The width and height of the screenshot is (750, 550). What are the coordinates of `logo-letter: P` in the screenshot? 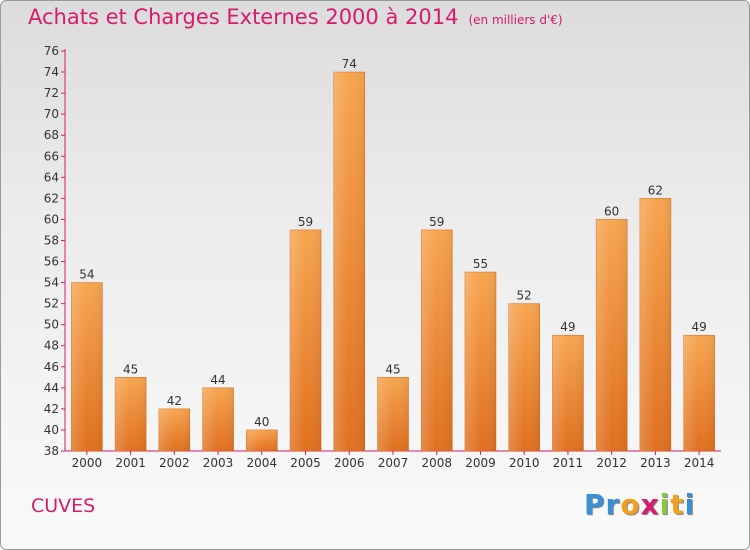 It's located at (595, 504).